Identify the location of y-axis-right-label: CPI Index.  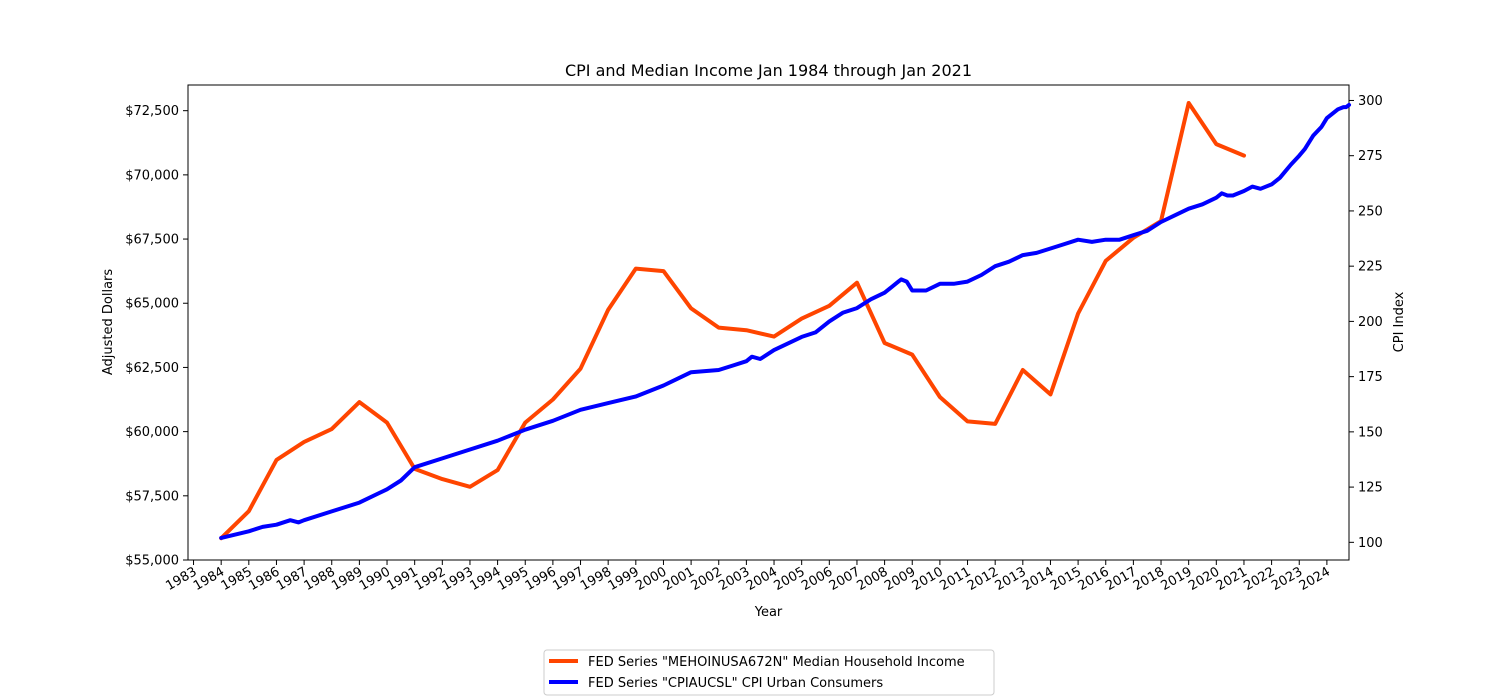
(1399, 321).